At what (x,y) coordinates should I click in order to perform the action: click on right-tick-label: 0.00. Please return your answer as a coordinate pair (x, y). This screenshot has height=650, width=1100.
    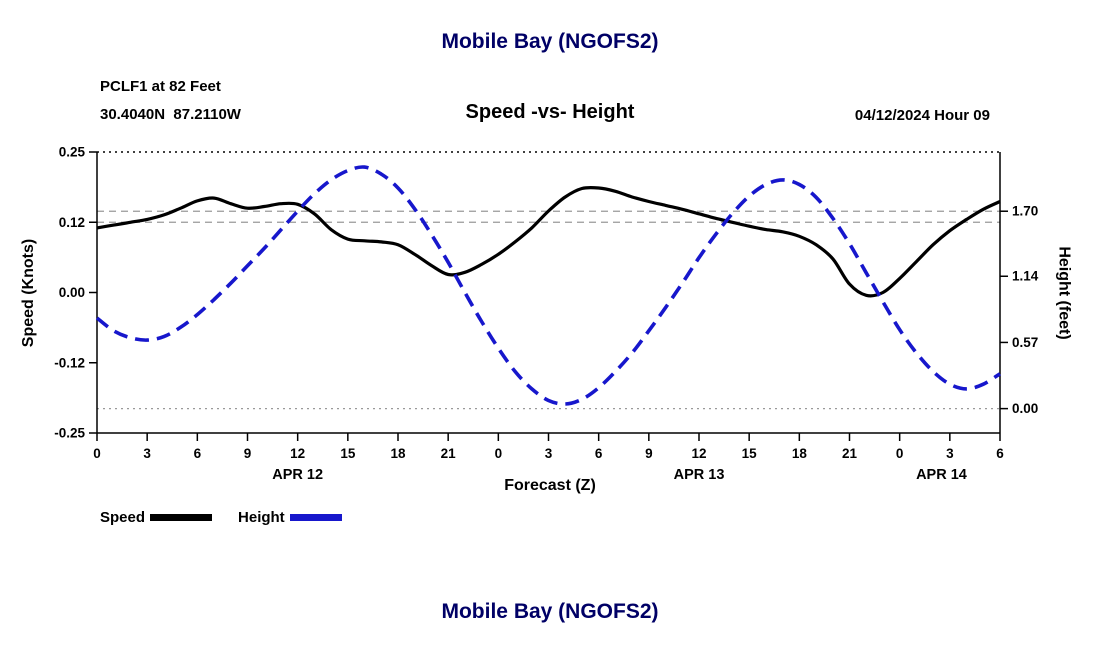
    Looking at the image, I should click on (1025, 408).